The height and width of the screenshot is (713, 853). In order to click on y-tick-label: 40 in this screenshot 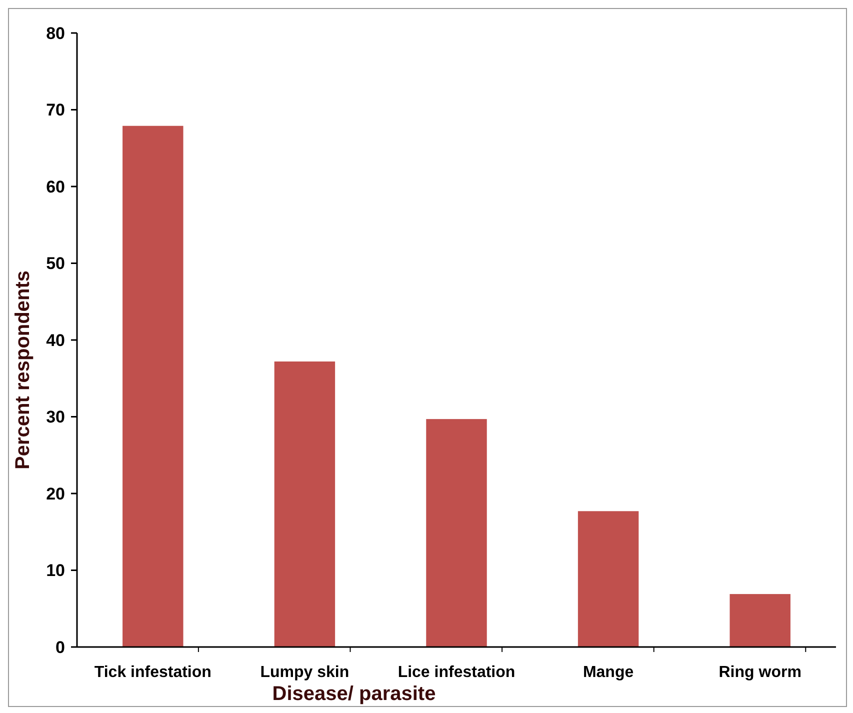, I will do `click(55, 340)`.